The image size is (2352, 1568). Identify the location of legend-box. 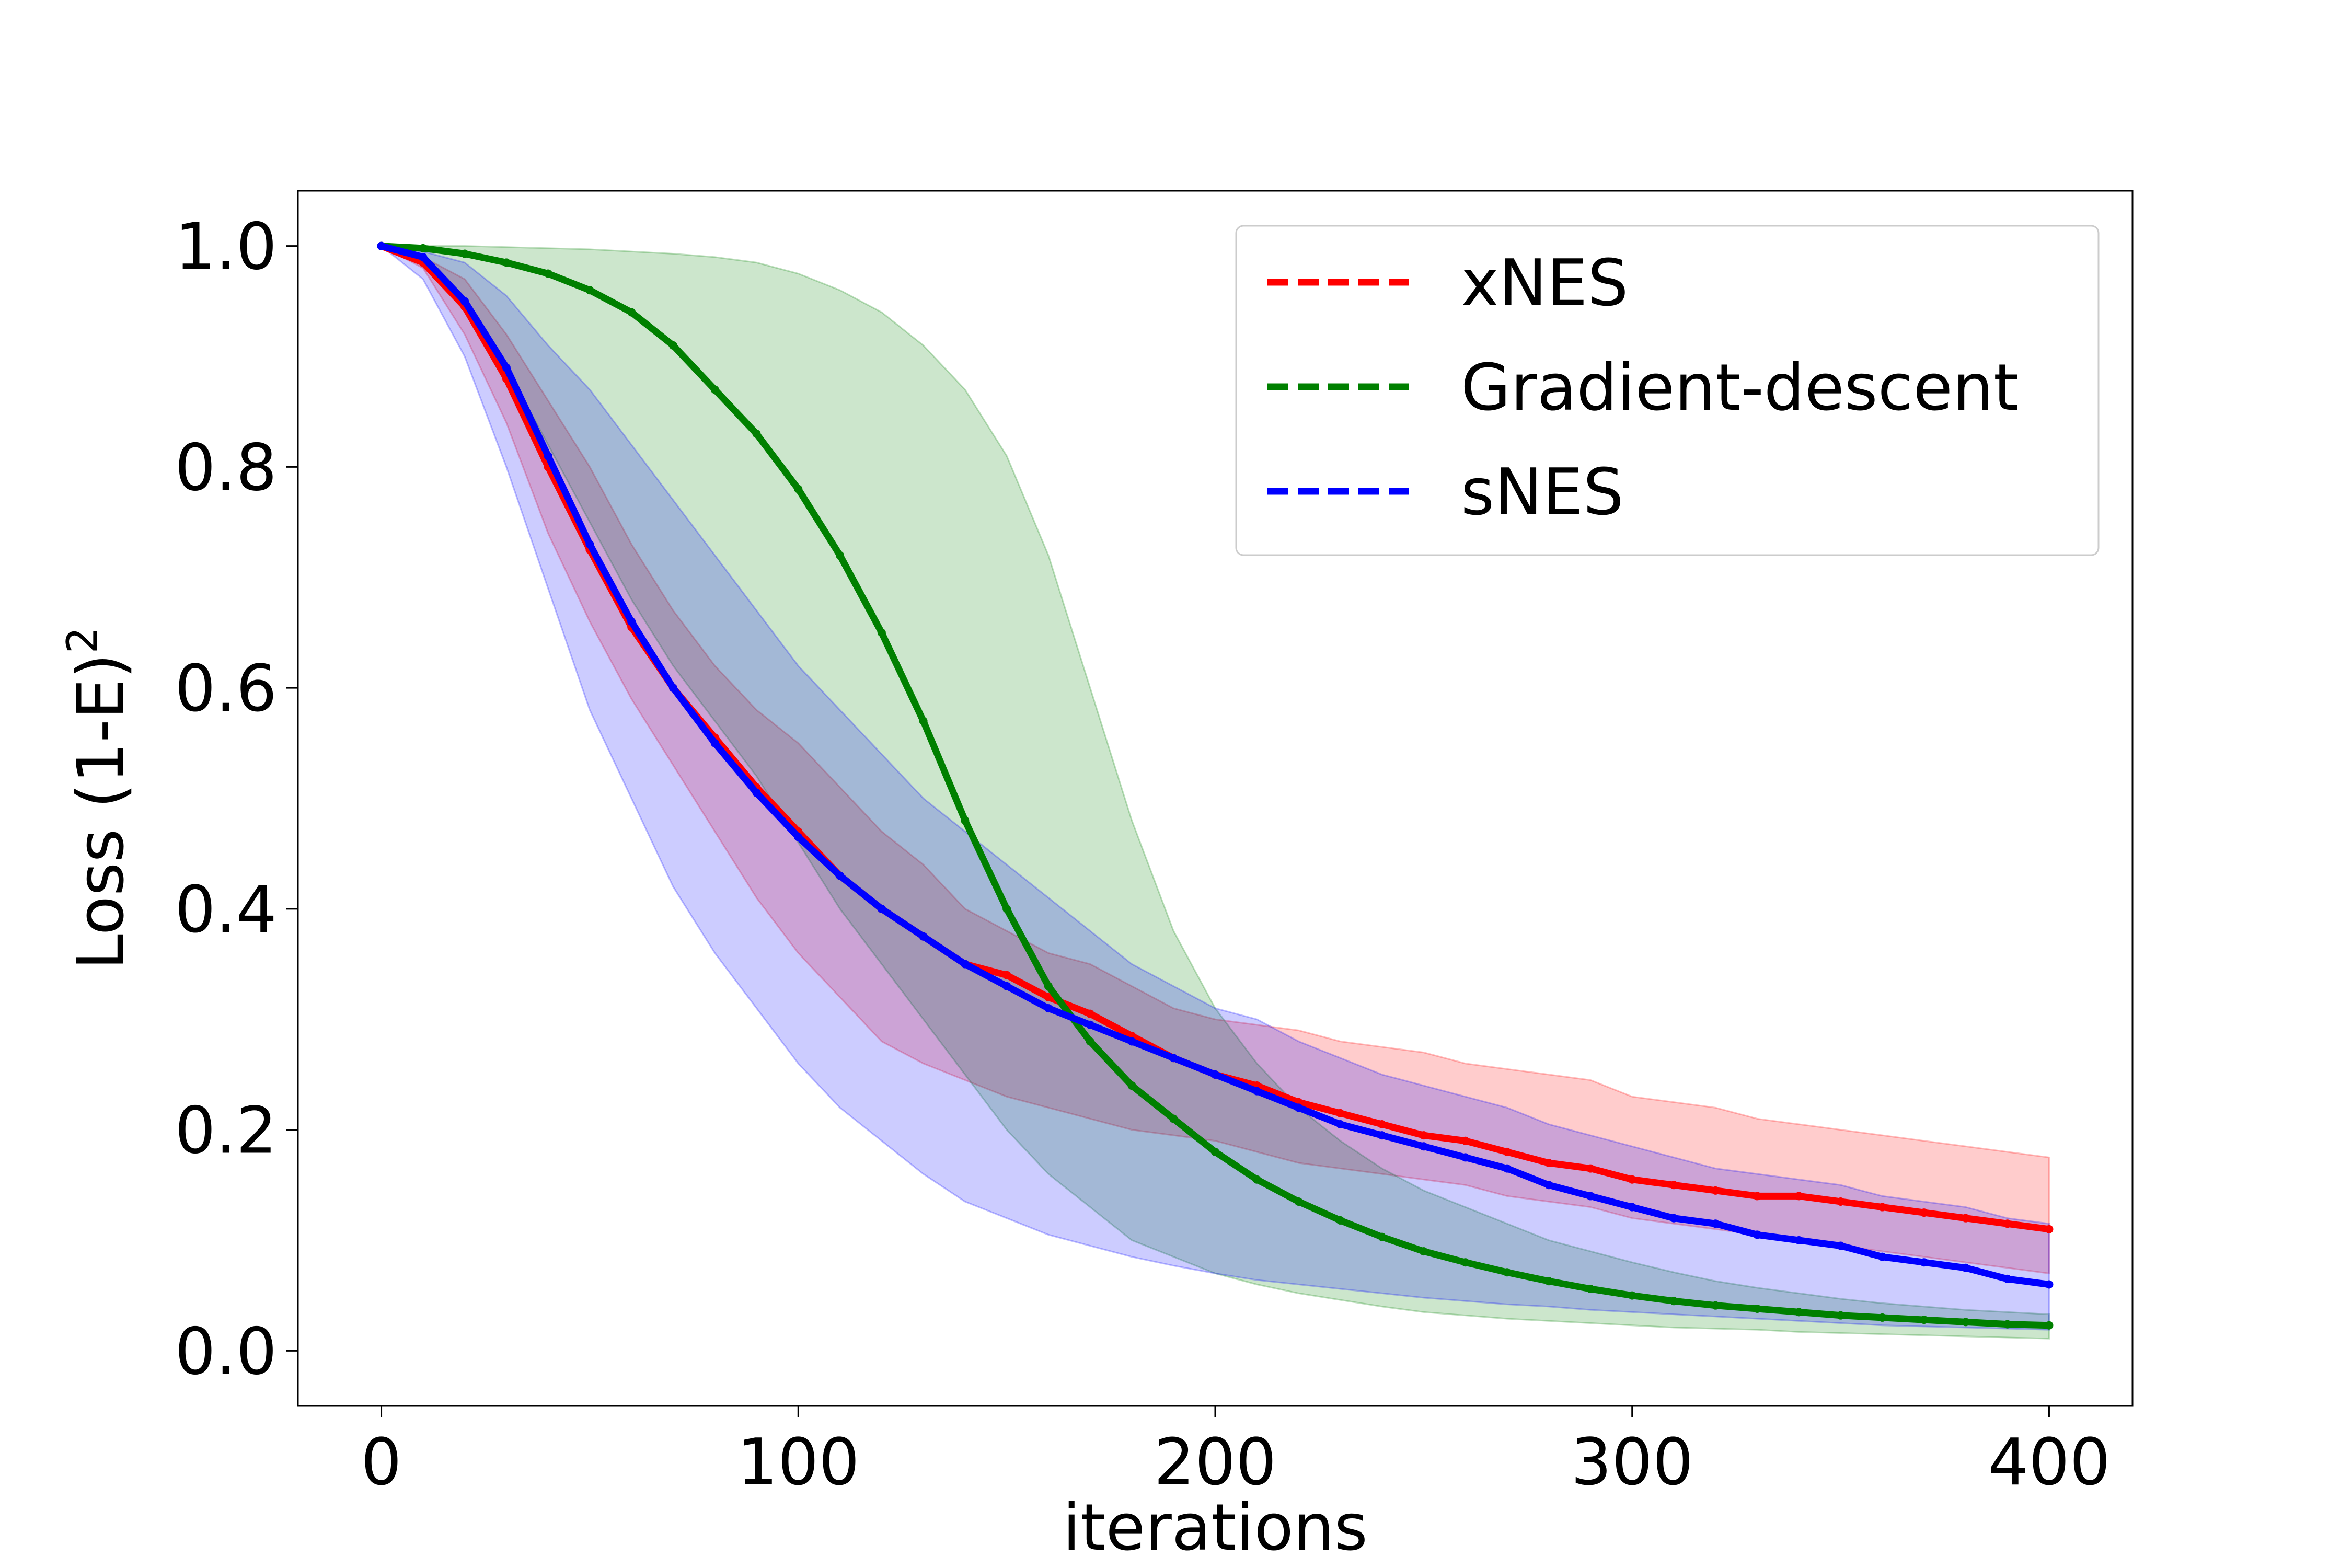
(1667, 390).